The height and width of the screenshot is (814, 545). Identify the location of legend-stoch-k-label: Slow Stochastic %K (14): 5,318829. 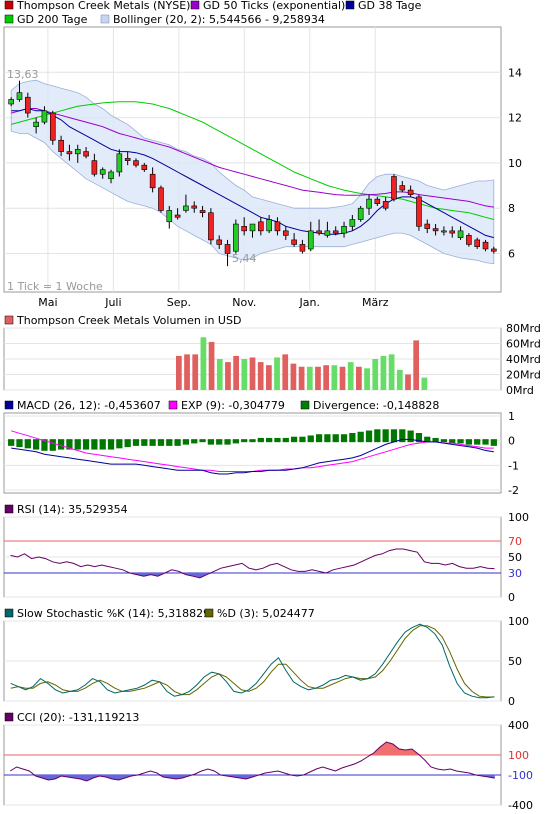
(113, 613).